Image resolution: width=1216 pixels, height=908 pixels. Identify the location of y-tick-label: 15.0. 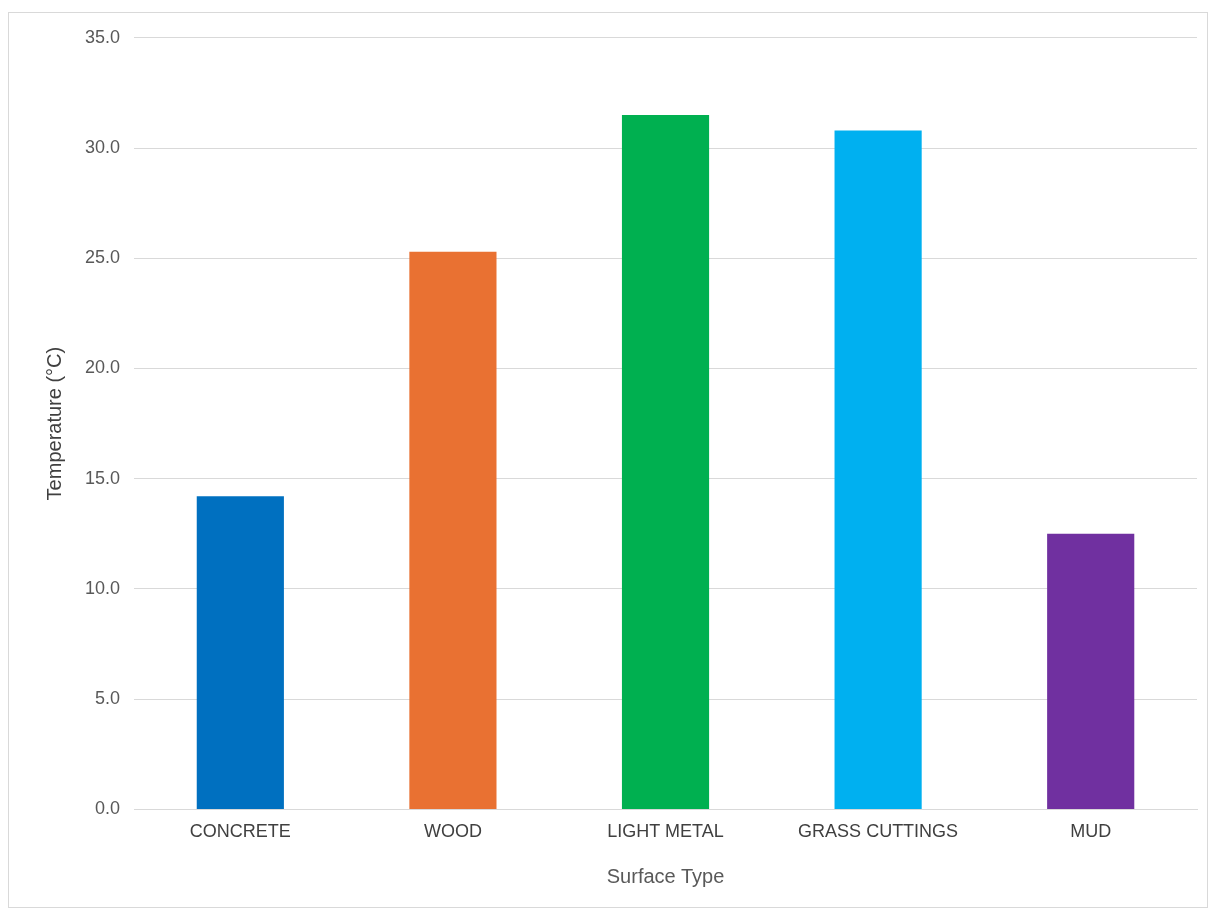
(102, 477).